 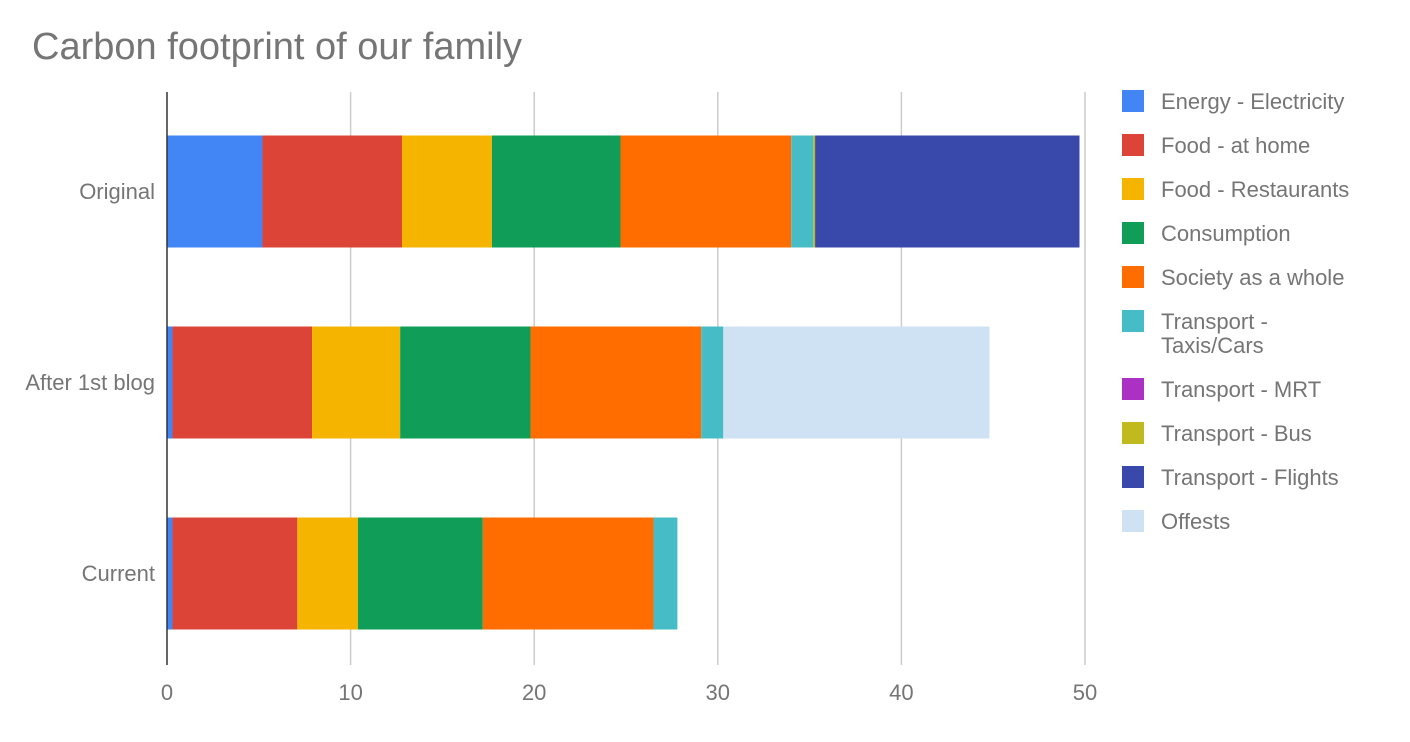 I want to click on x-tick-label: 50, so click(x=1085, y=692).